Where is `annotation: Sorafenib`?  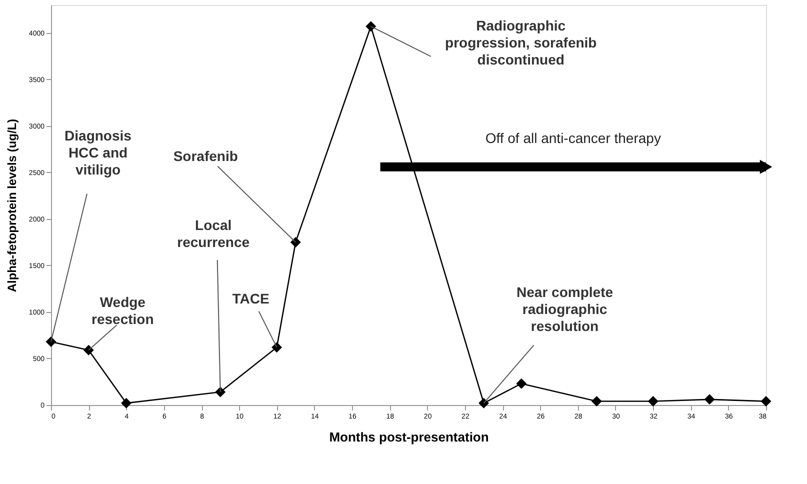
annotation: Sorafenib is located at coordinates (205, 156).